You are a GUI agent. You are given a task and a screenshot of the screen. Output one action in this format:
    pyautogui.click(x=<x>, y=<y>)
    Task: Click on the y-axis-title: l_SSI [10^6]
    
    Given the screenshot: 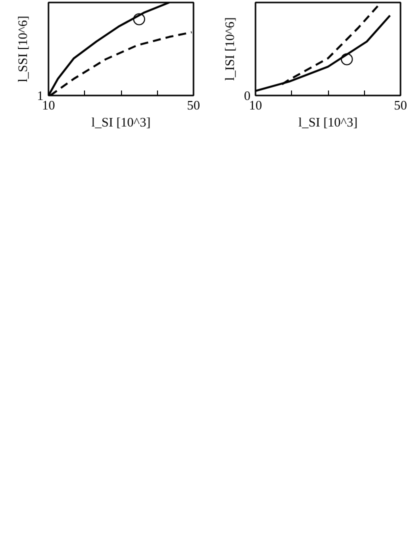 What is the action you would take?
    pyautogui.click(x=22, y=49)
    